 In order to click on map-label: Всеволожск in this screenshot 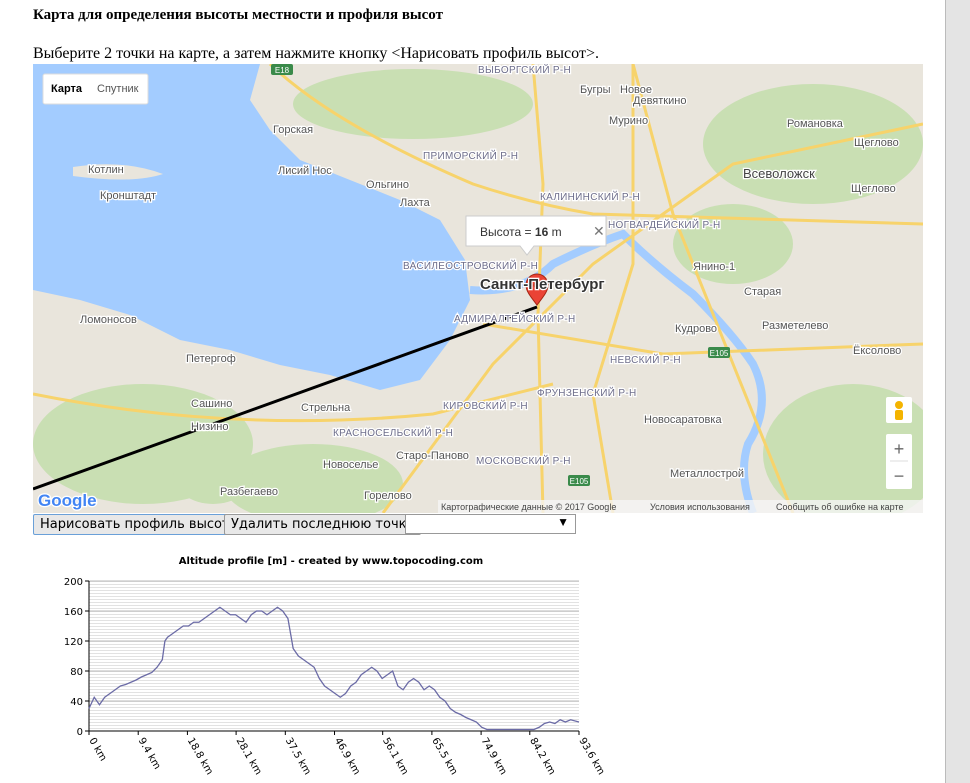, I will do `click(779, 173)`.